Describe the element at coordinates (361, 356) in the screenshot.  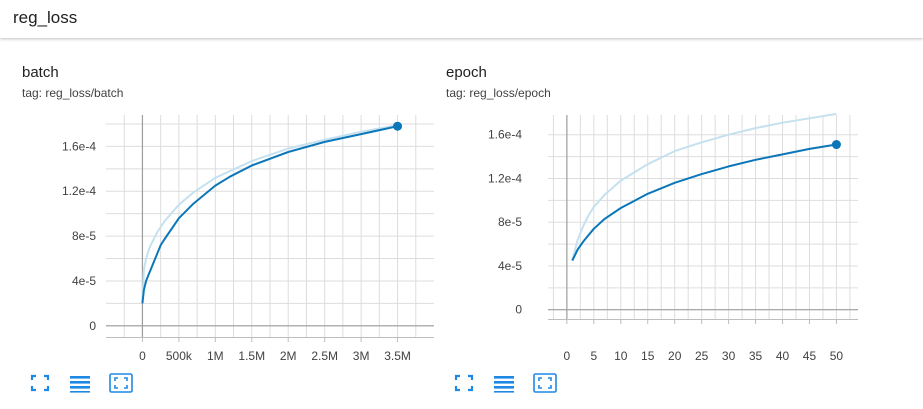
I see `x-tick-label: 3M` at that location.